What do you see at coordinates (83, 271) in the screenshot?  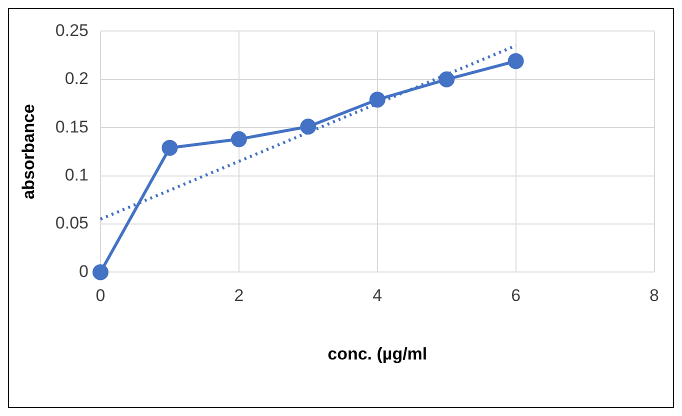 I see `y-tick-label: 0` at bounding box center [83, 271].